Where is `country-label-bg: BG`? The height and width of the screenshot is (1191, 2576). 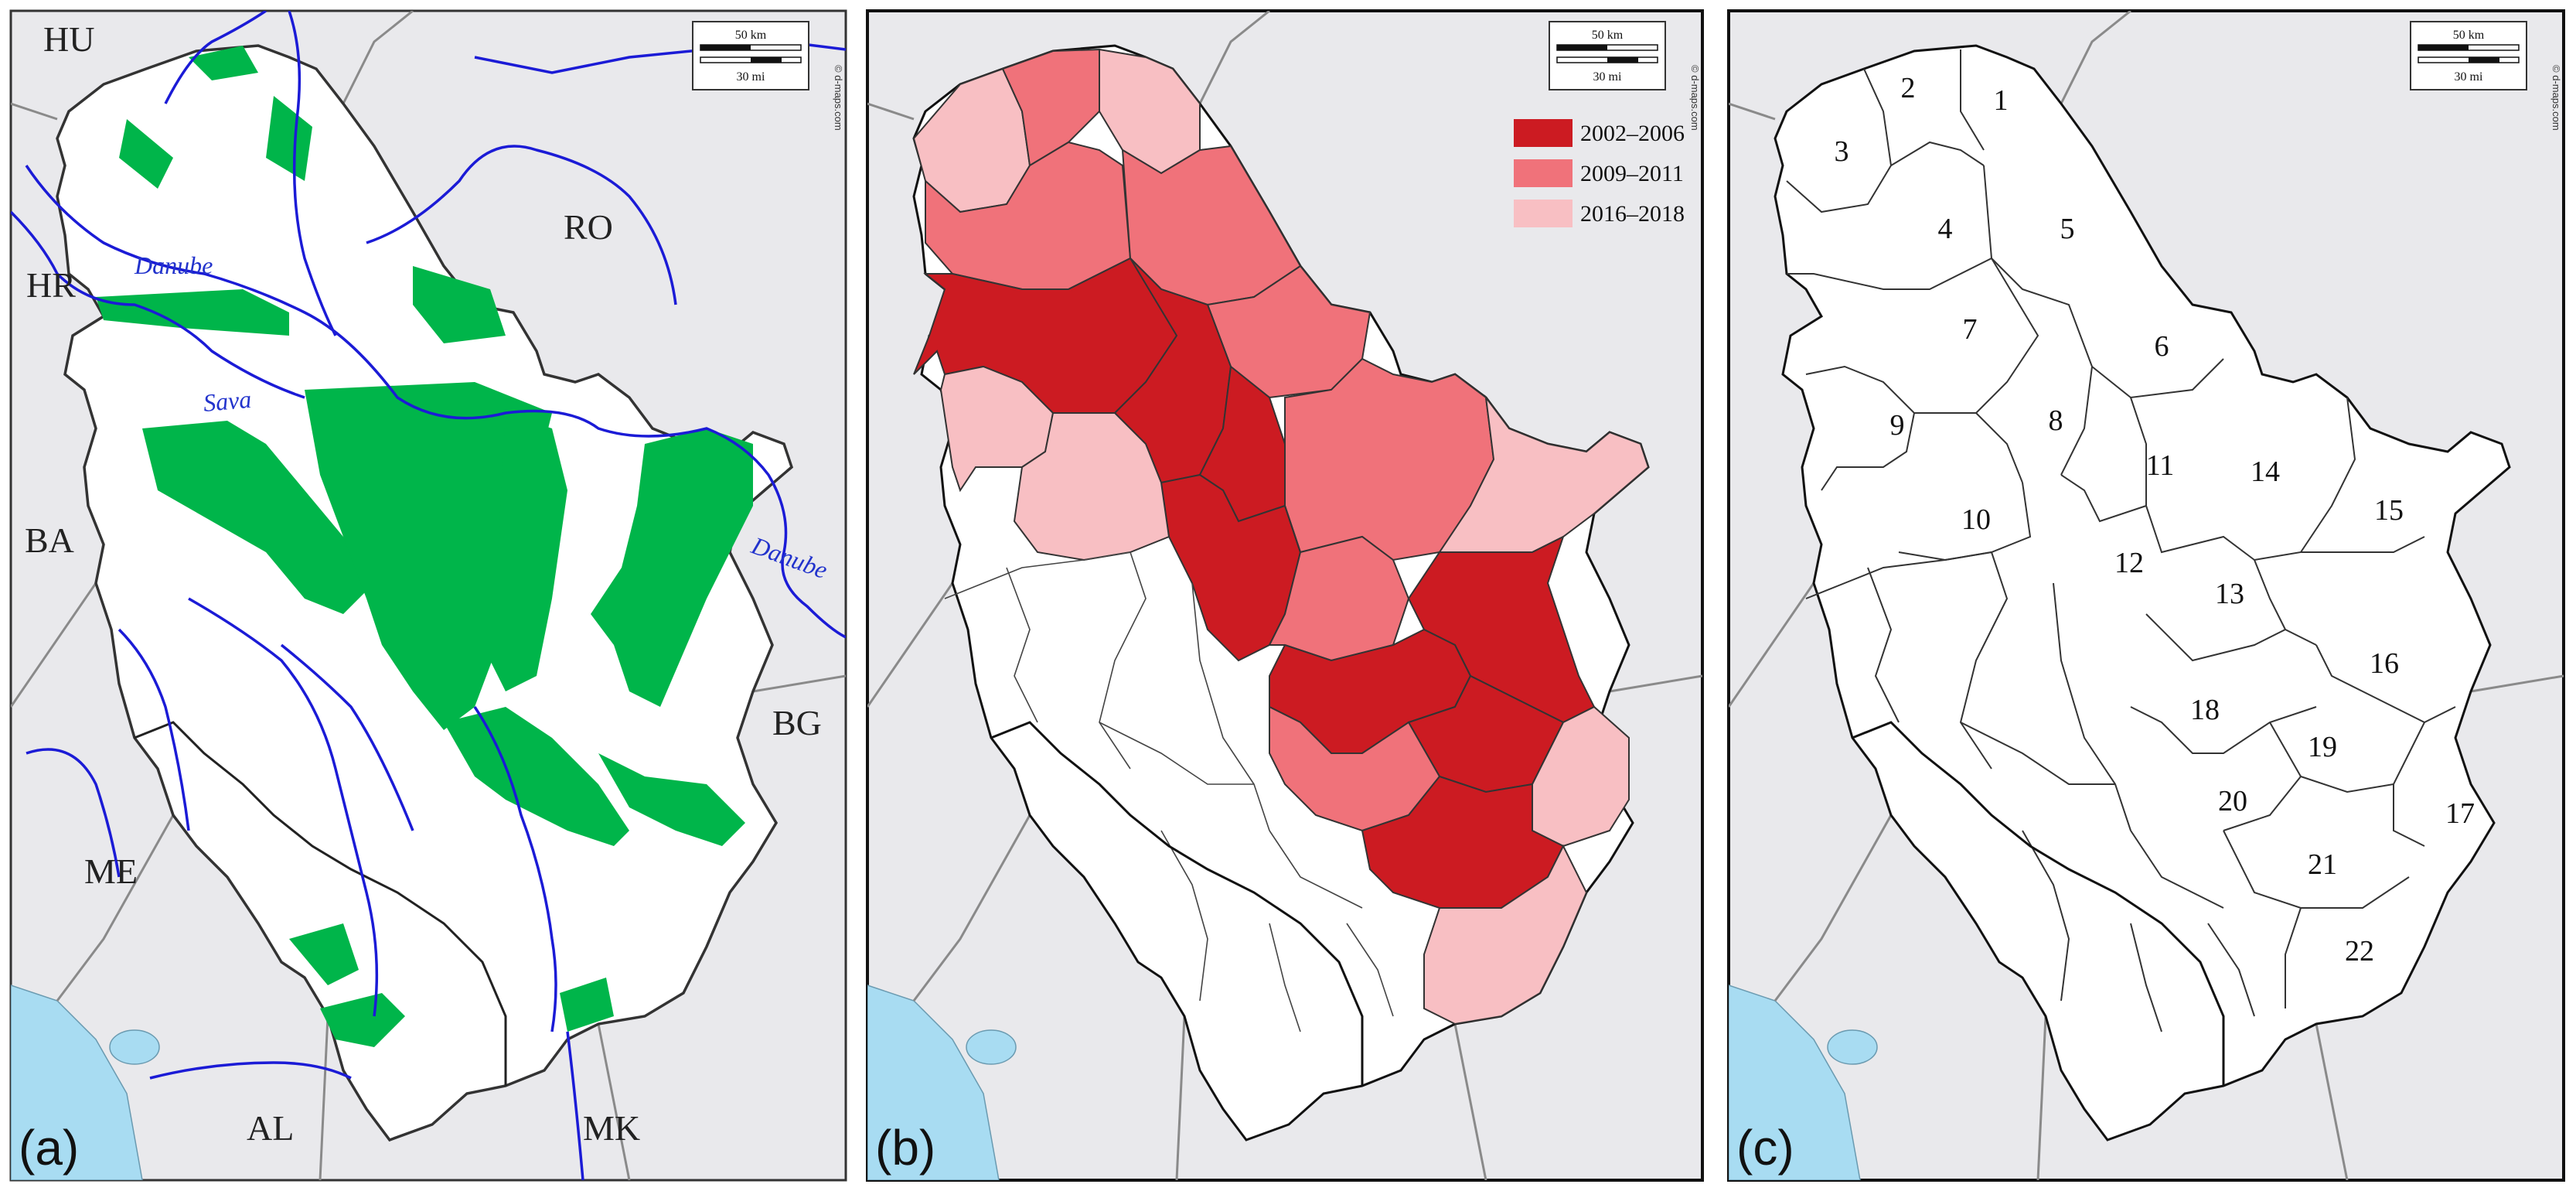
country-label-bg: BG is located at coordinates (797, 722).